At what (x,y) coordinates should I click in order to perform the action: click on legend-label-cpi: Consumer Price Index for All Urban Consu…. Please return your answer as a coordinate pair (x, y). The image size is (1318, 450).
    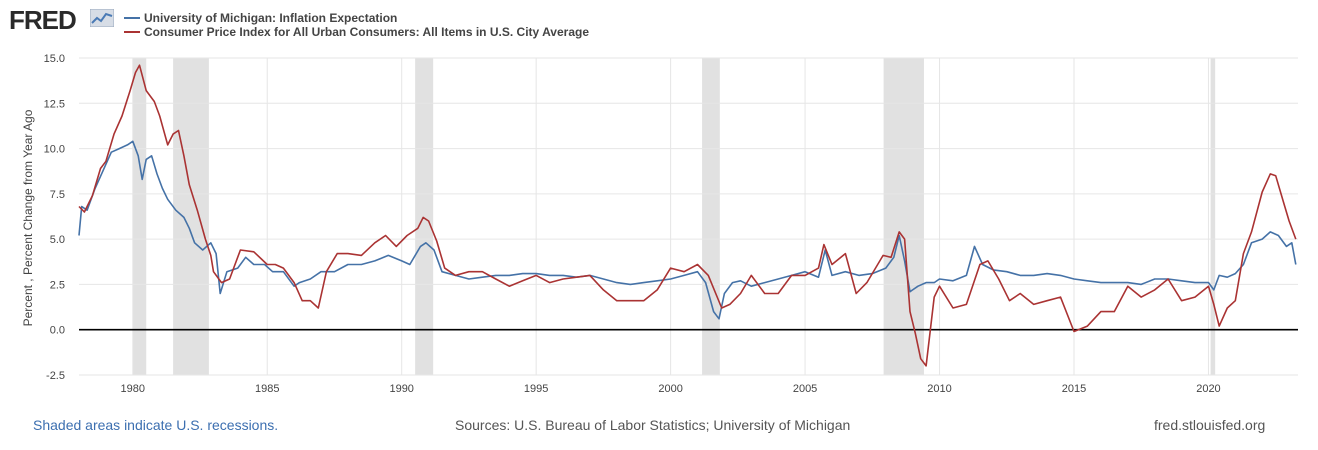
    Looking at the image, I should click on (366, 32).